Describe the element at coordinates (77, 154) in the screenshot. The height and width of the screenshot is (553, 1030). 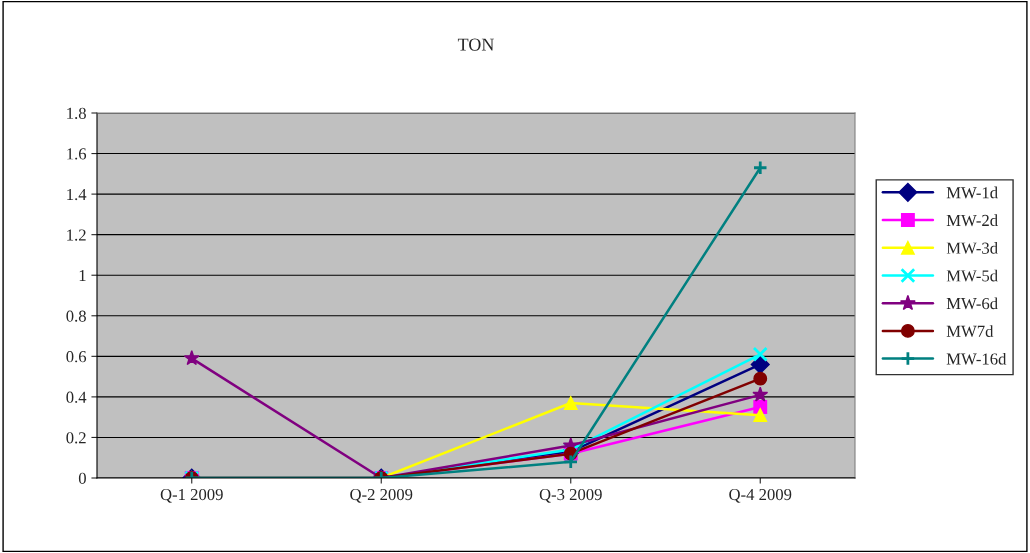
I see `y-tick-label: 1.6` at that location.